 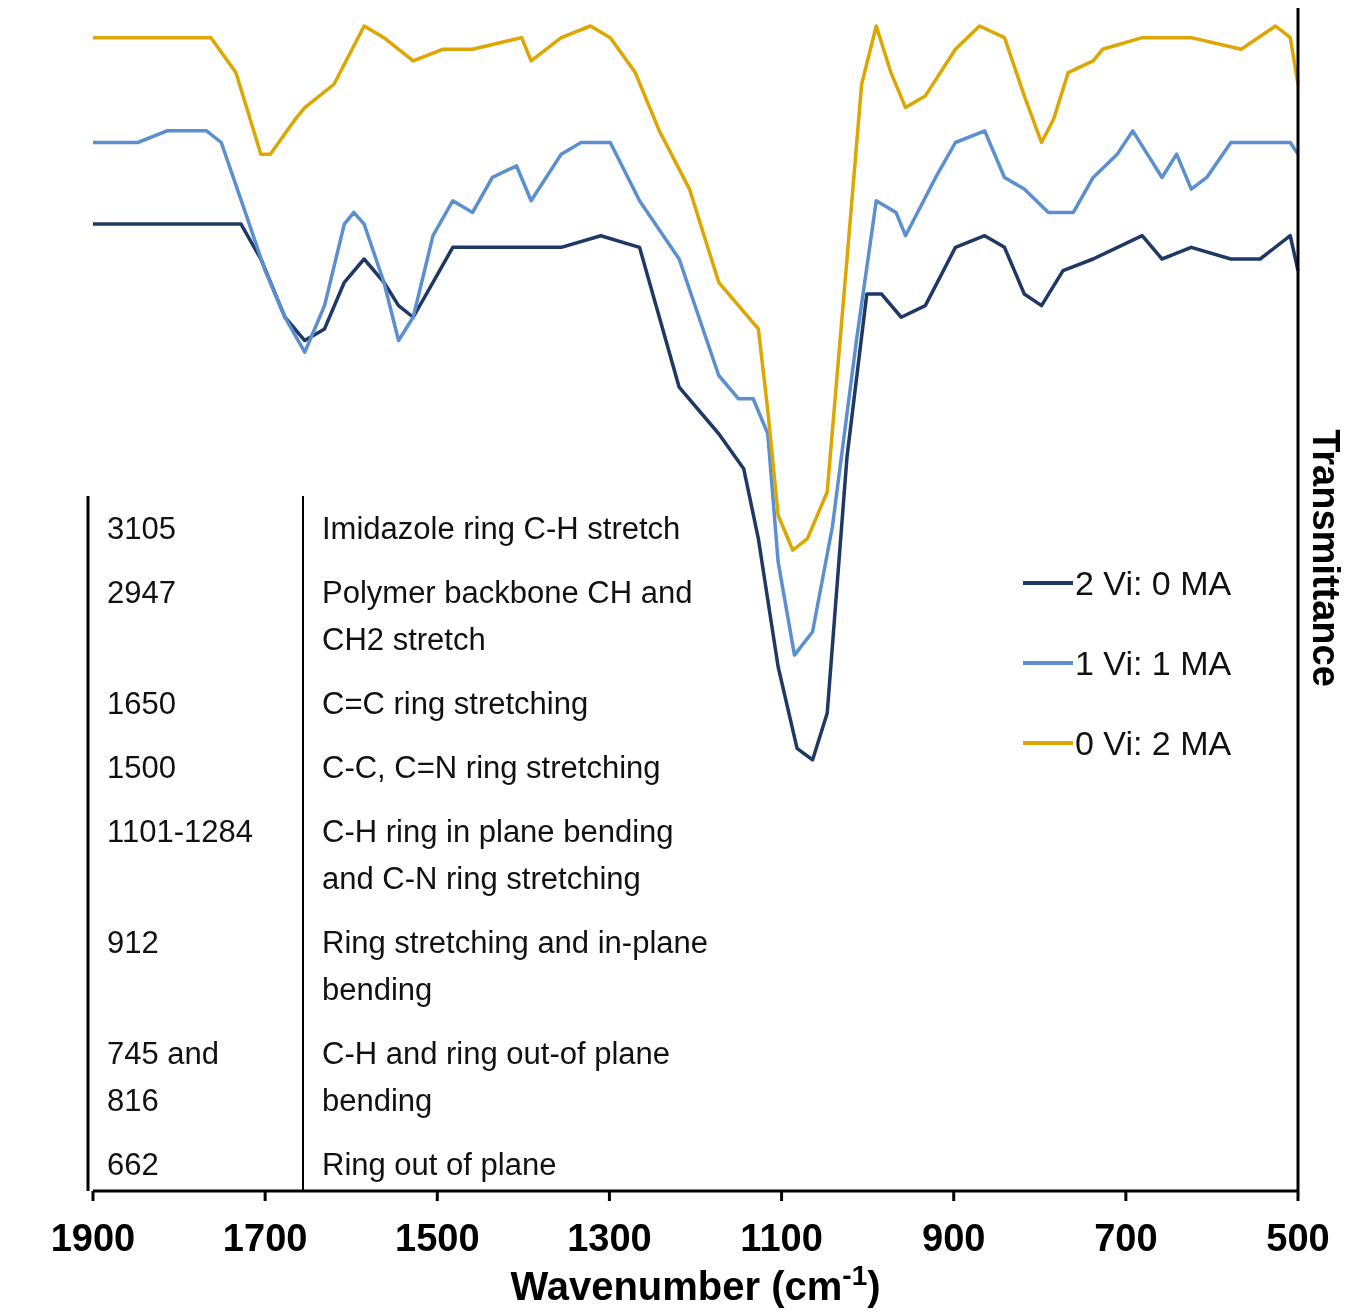 I want to click on x-tick-label: 1300, so click(x=609, y=1238).